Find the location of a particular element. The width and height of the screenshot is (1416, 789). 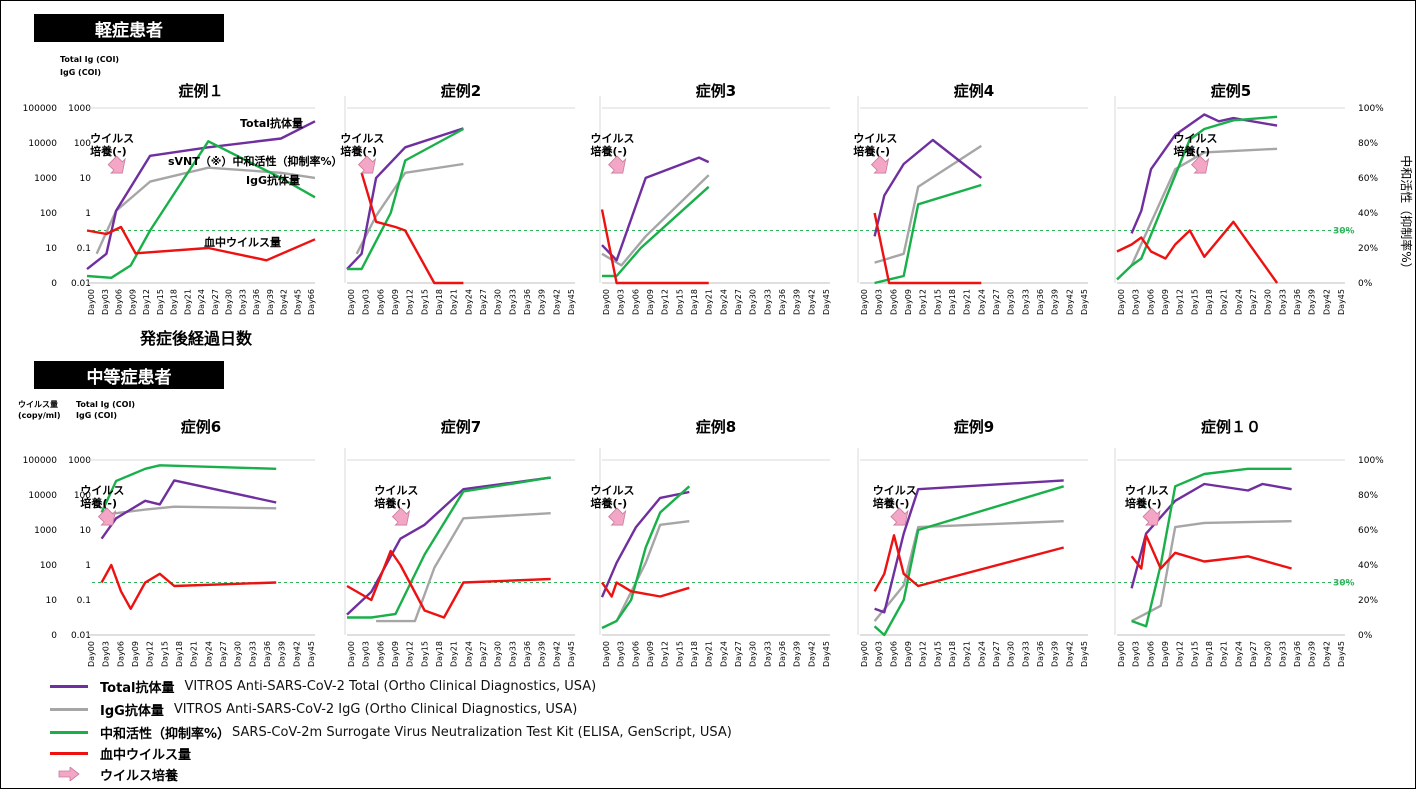

y-tick-ab: 1 is located at coordinates (88, 566).